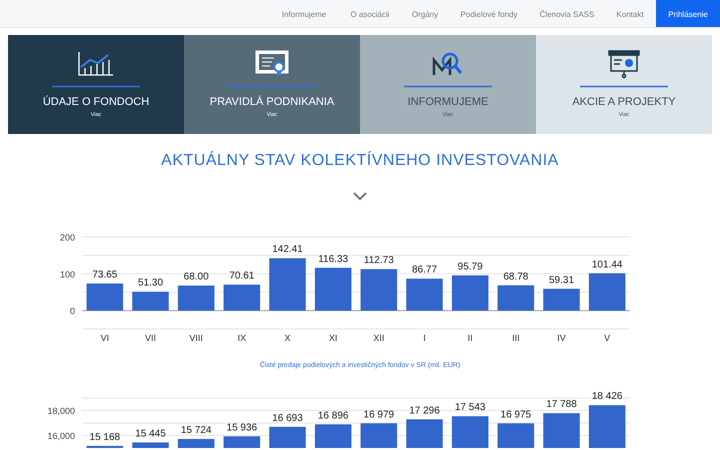 The height and width of the screenshot is (450, 720). Describe the element at coordinates (67, 274) in the screenshot. I see `y-tick-label: 100` at that location.